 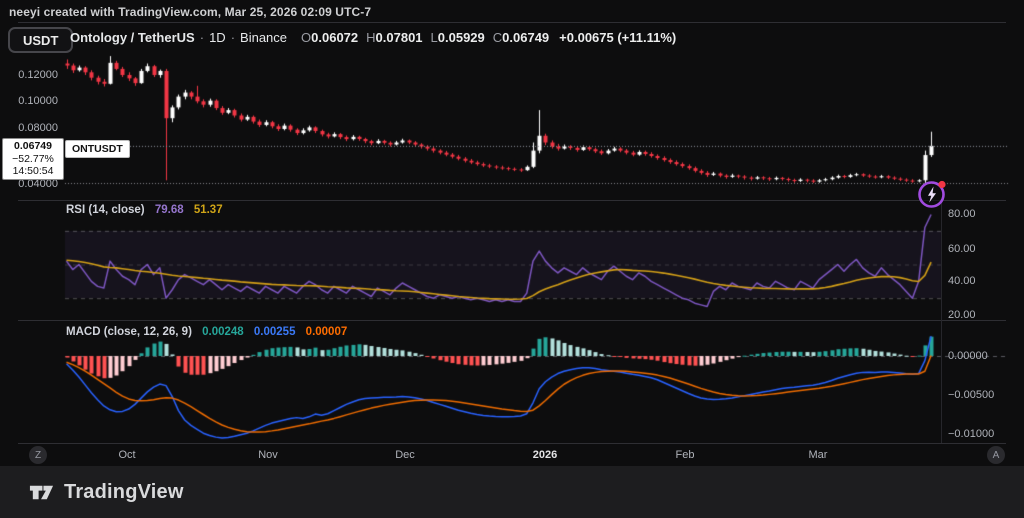 What do you see at coordinates (38, 75) in the screenshot?
I see `price-tick-012: 0.12000` at bounding box center [38, 75].